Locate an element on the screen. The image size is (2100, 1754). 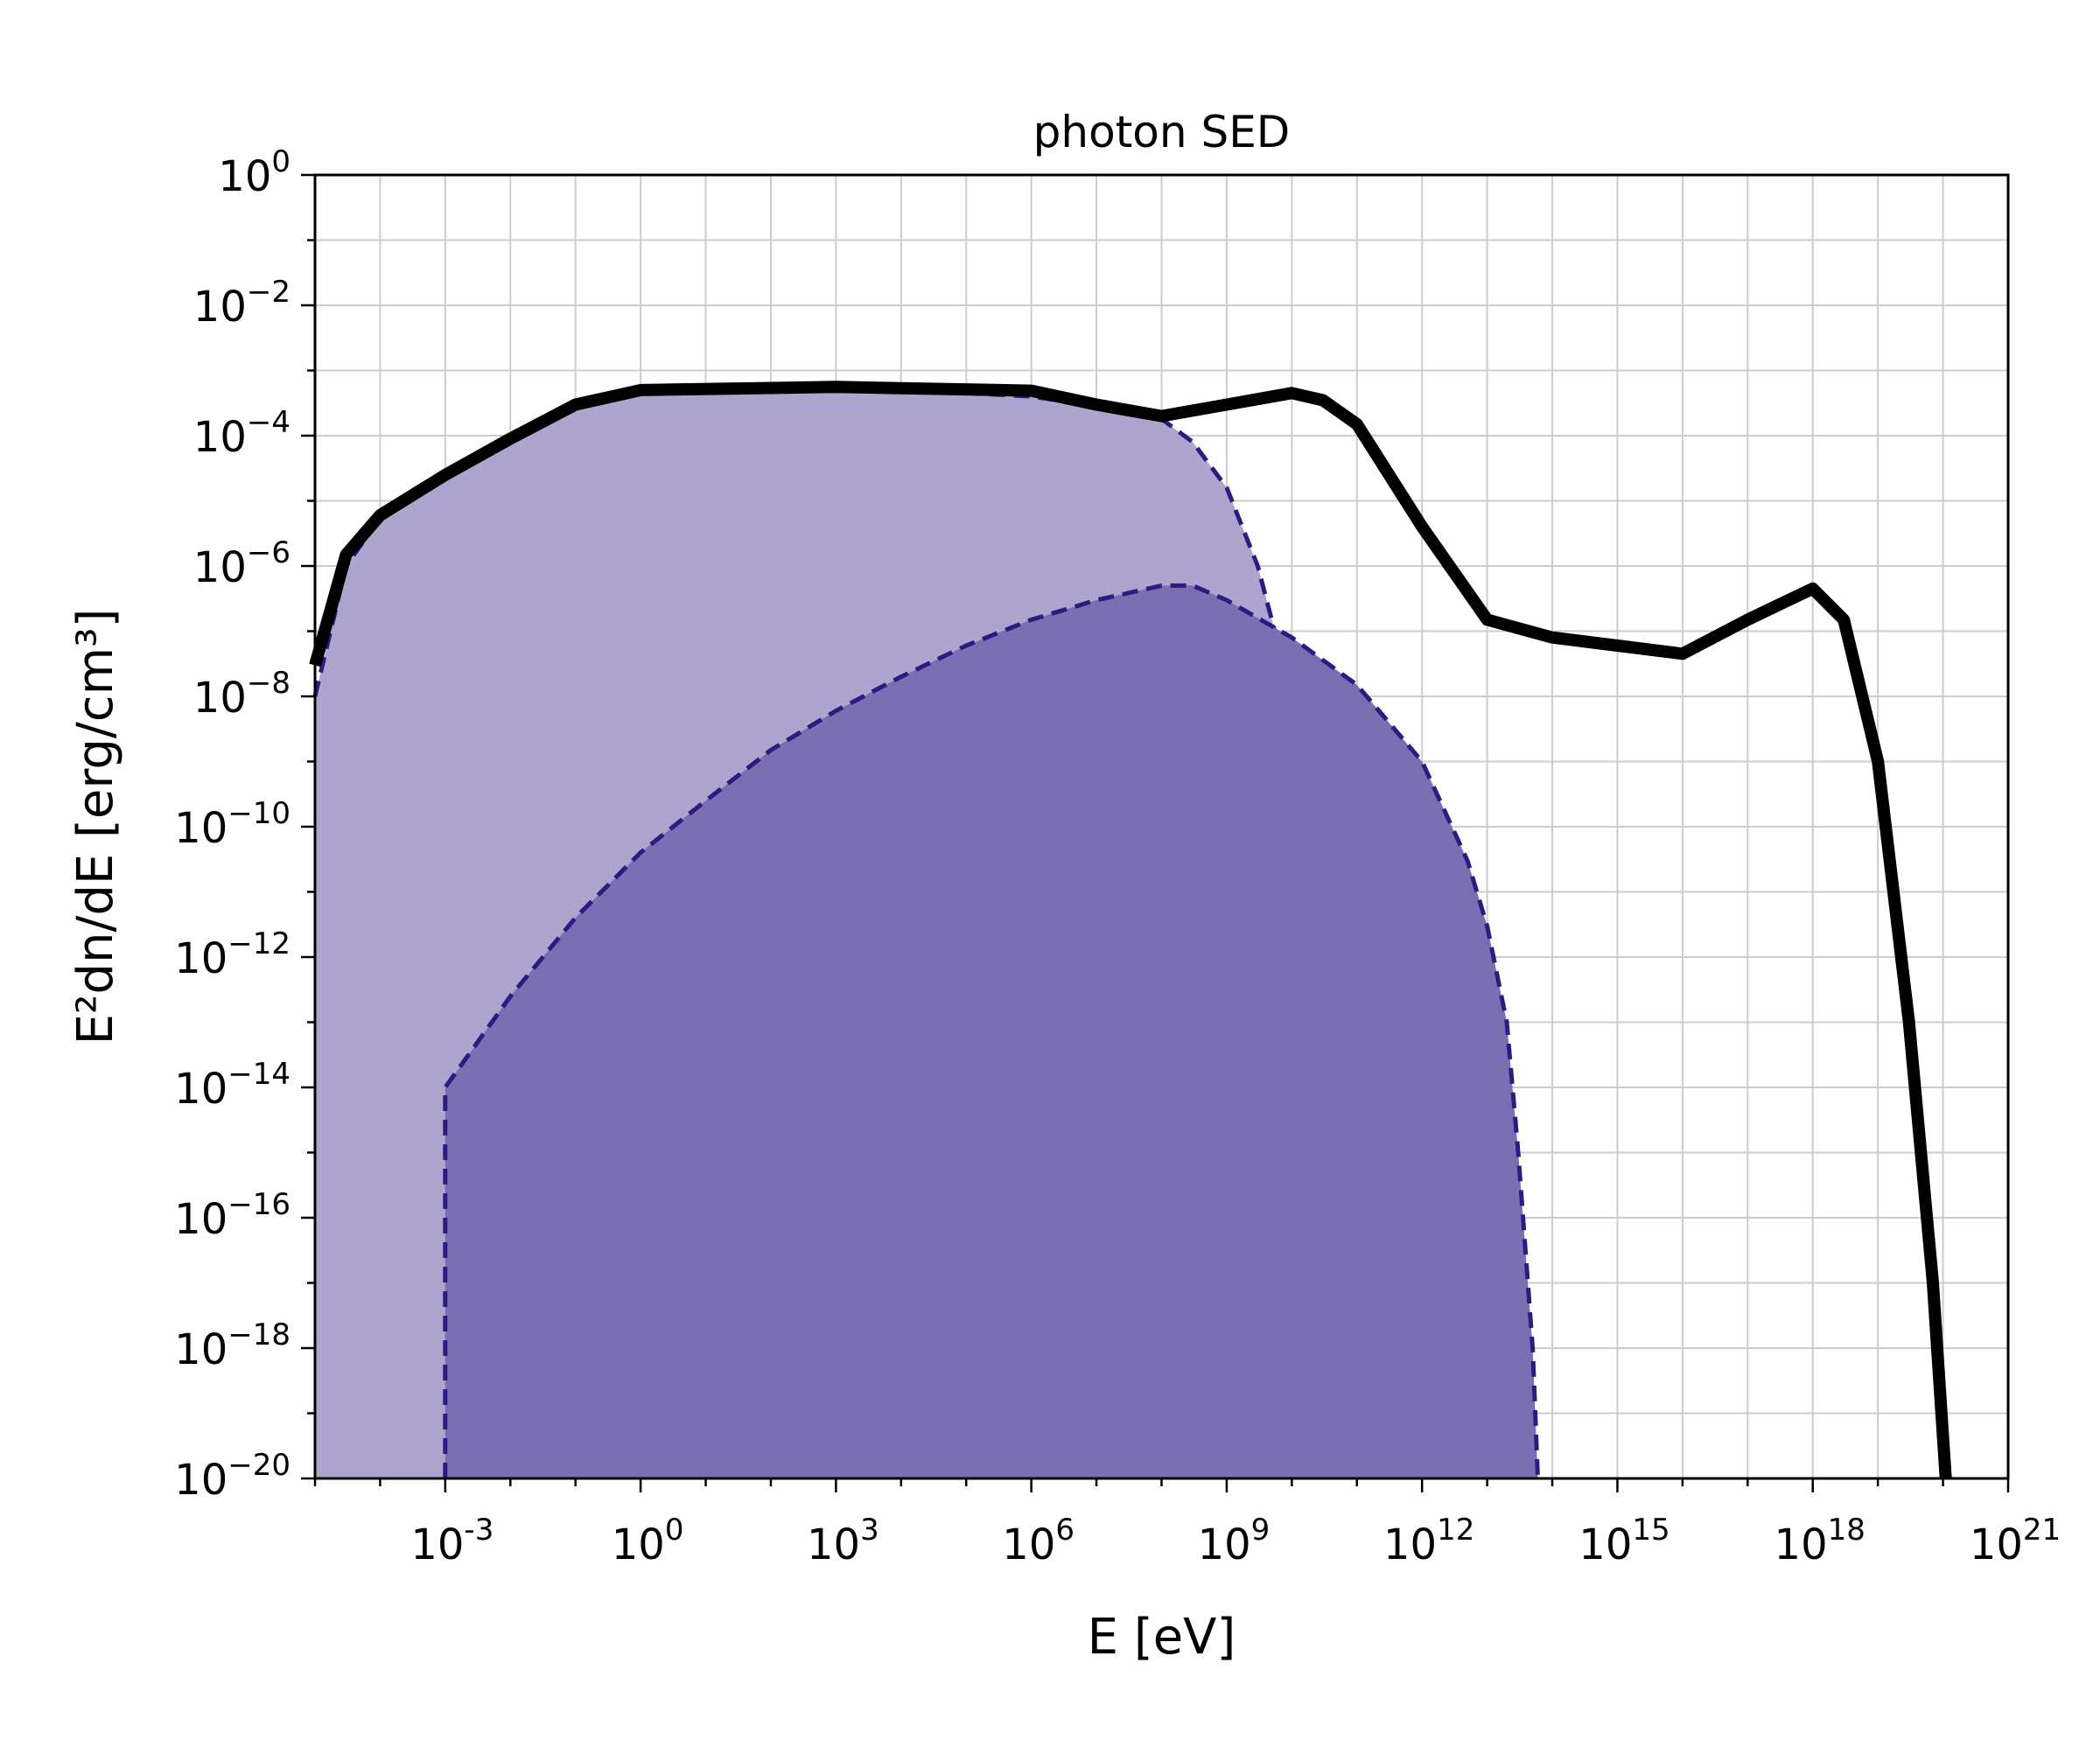
y-tick-label: 10⁰ is located at coordinates (254, 172).